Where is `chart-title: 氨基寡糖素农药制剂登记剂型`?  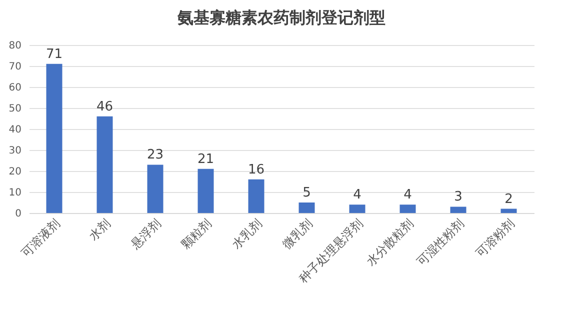
chart-title: 氨基寡糖素农药制剂登记剂型 is located at coordinates (281, 17).